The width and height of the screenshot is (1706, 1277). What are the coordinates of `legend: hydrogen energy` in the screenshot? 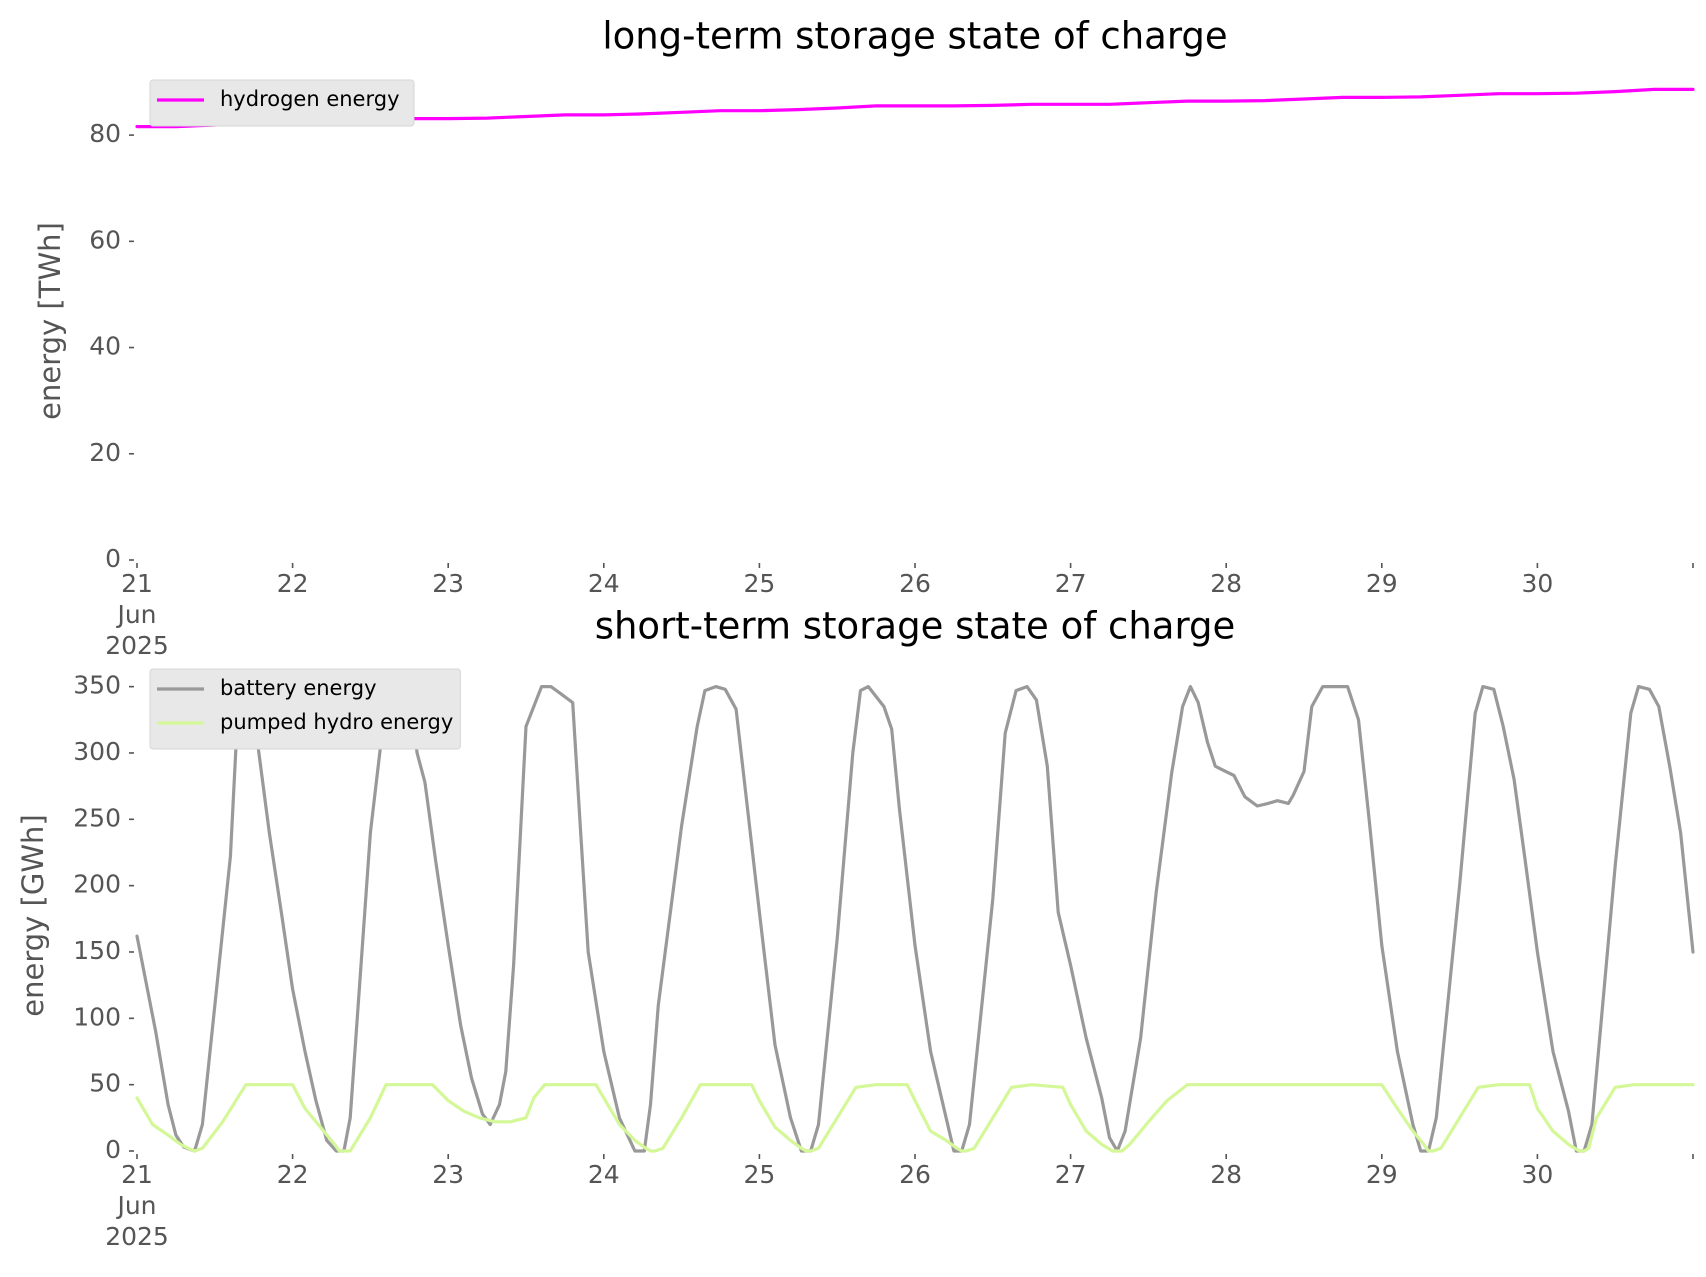 It's located at (282, 103).